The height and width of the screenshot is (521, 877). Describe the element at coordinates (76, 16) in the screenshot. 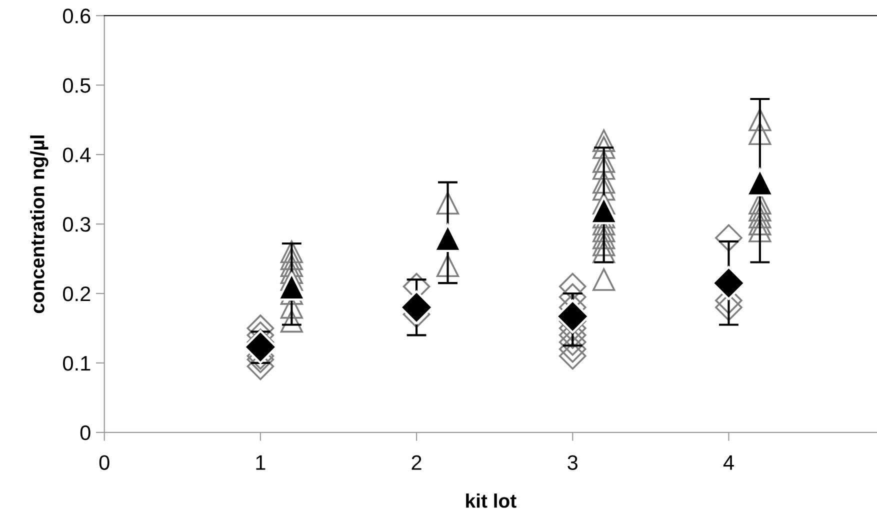

I see `y-tick-label: 0.6` at that location.